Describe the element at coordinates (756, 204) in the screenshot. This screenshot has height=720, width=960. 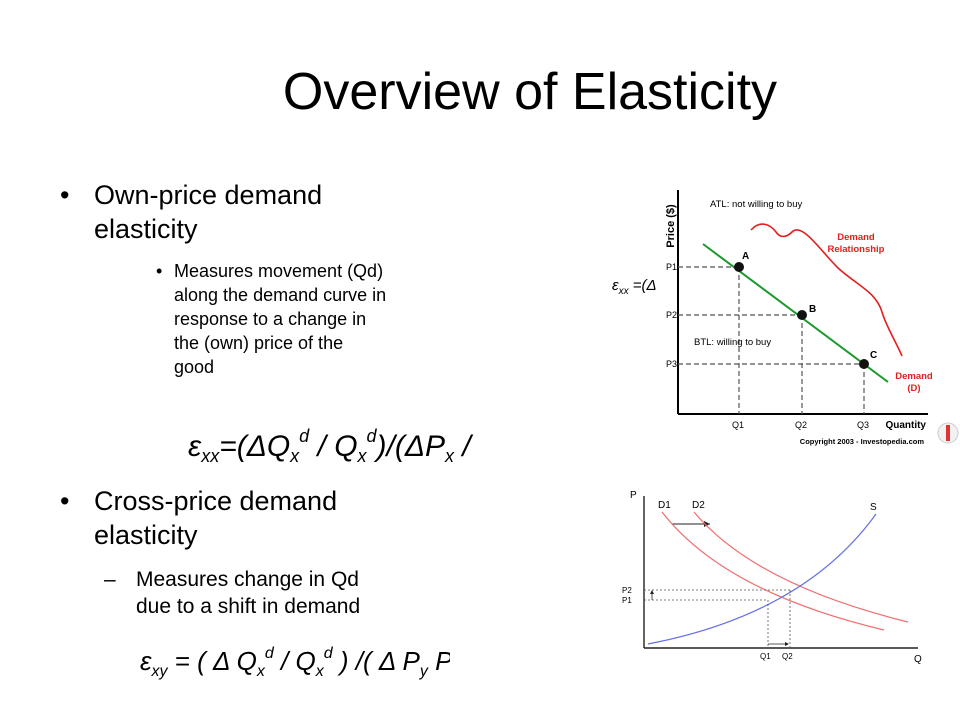
I see `atl-text: ATL: not willing to buy` at that location.